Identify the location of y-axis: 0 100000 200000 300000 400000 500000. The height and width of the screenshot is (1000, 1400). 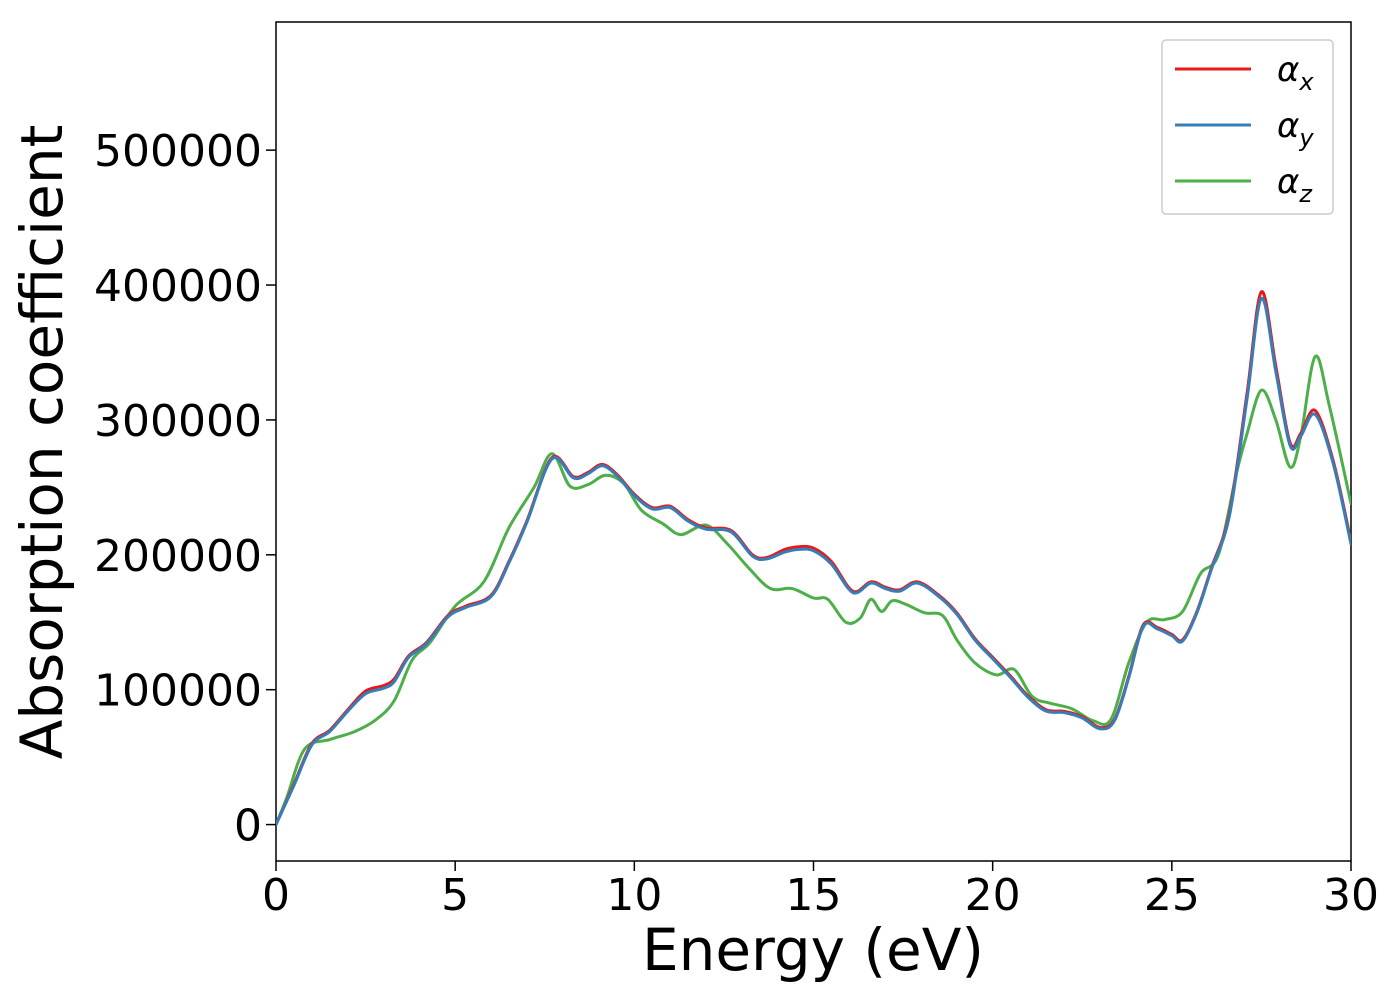
(185, 489).